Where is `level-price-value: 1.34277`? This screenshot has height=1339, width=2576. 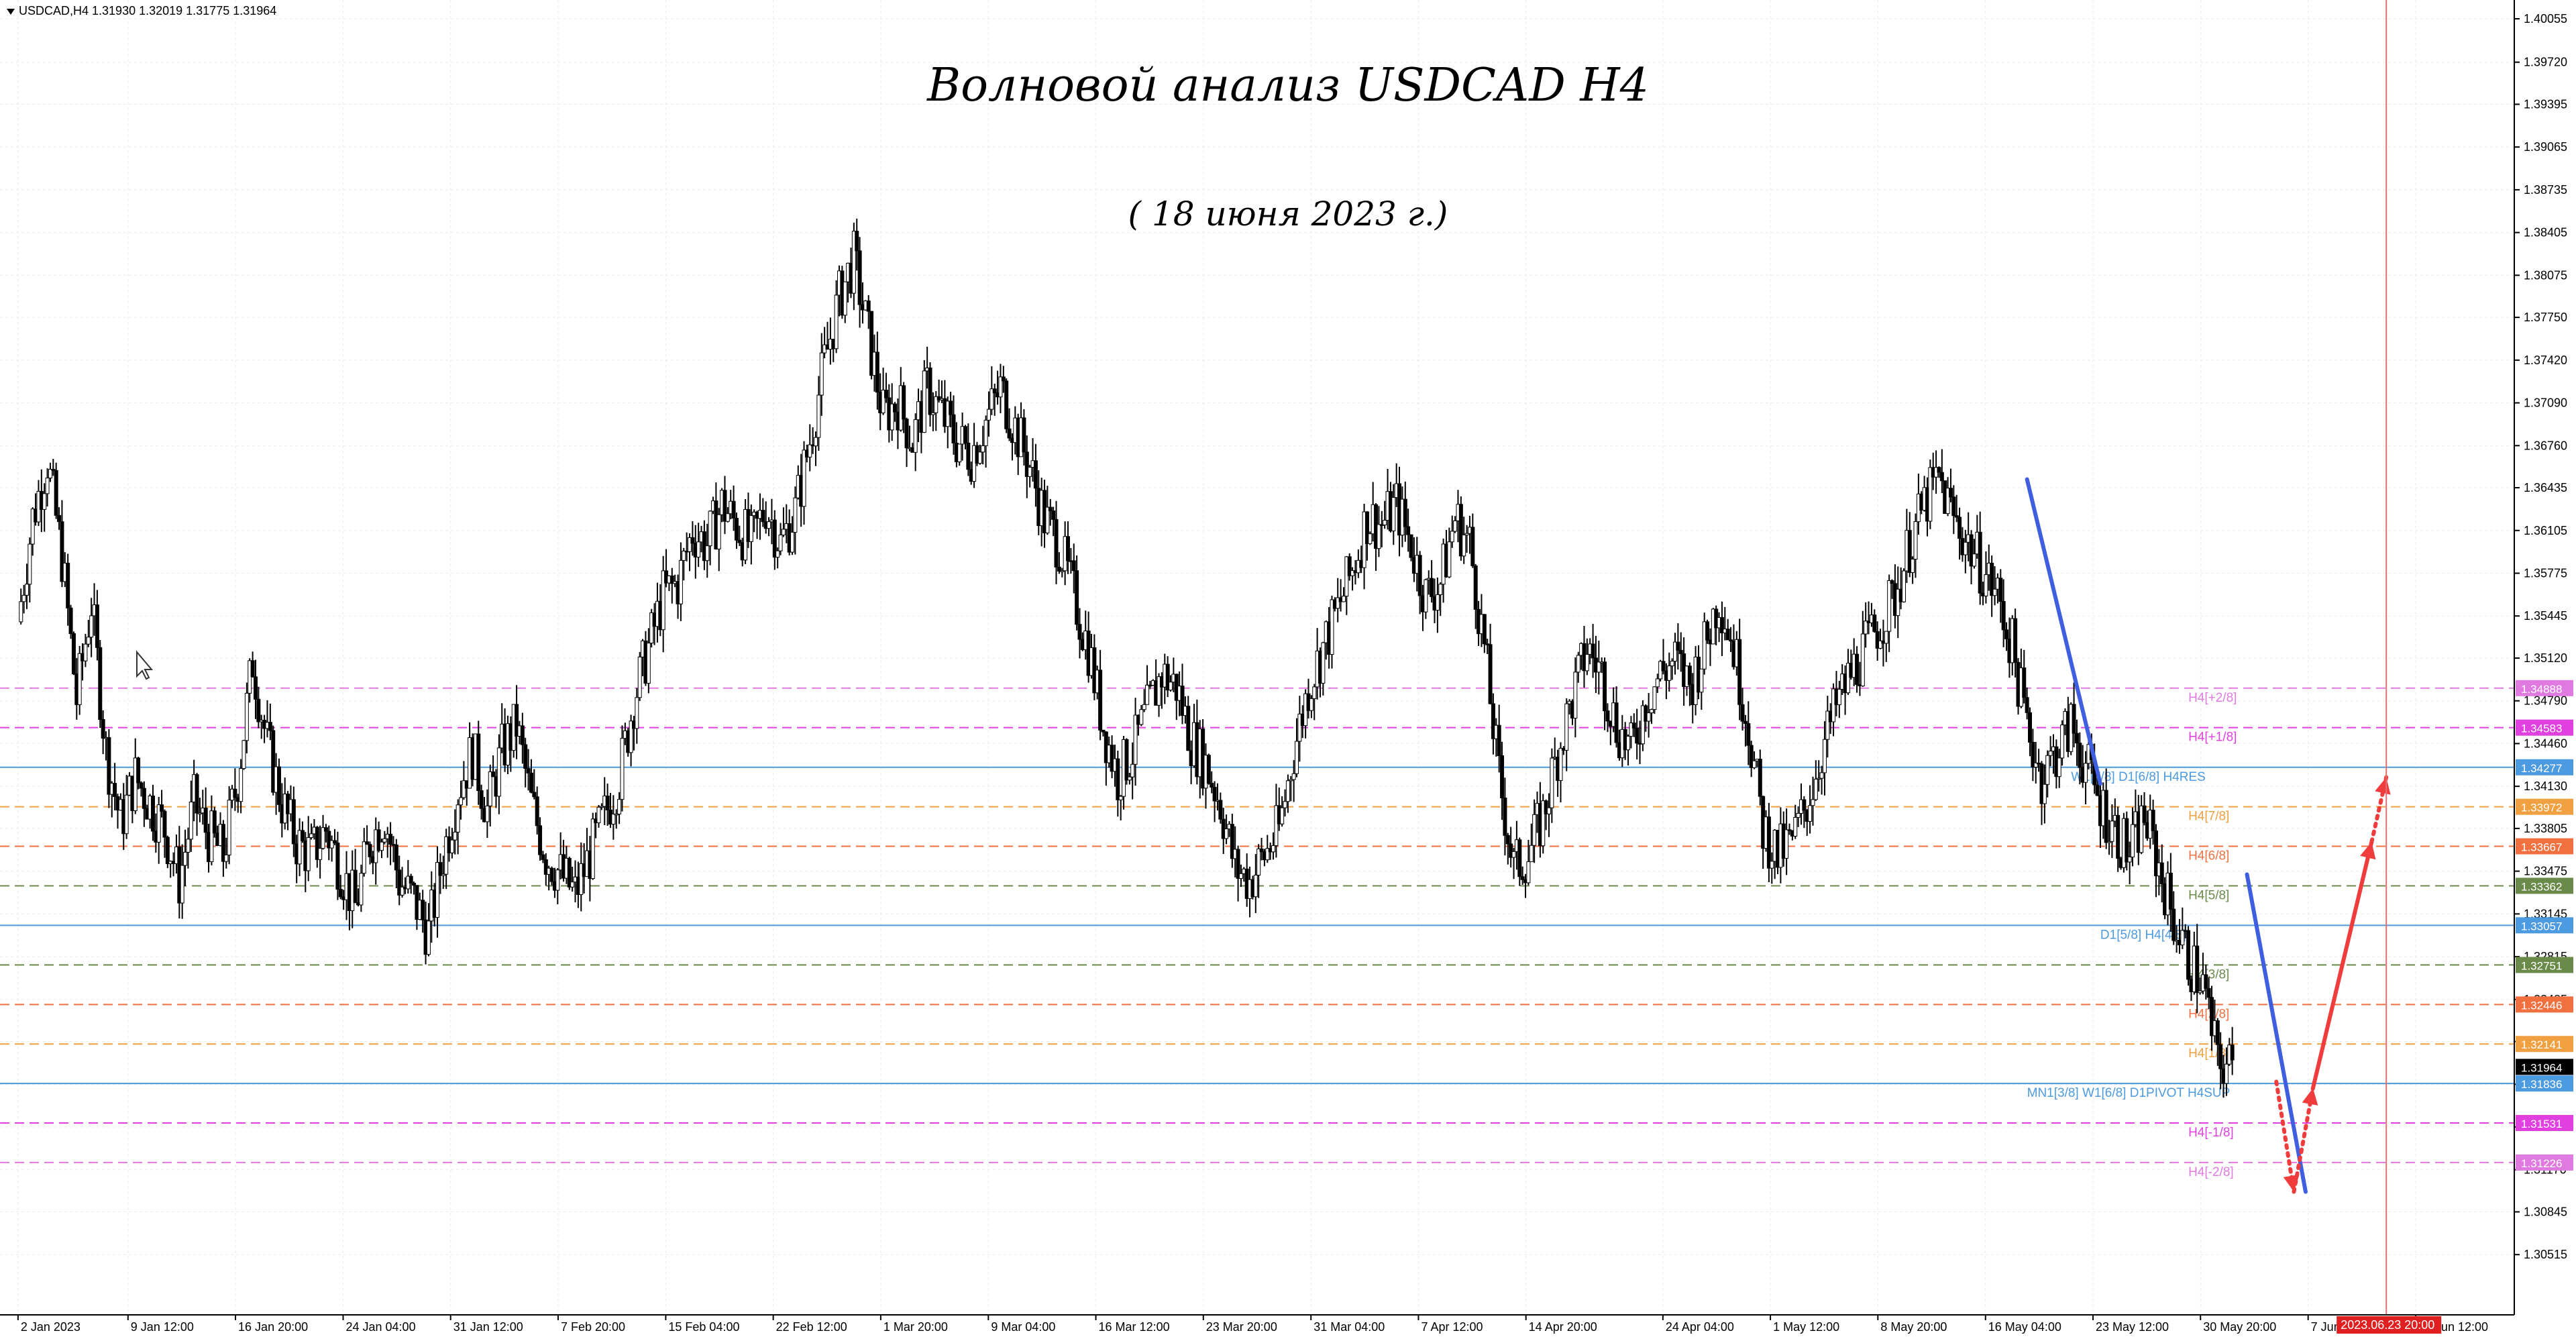 level-price-value: 1.34277 is located at coordinates (2541, 768).